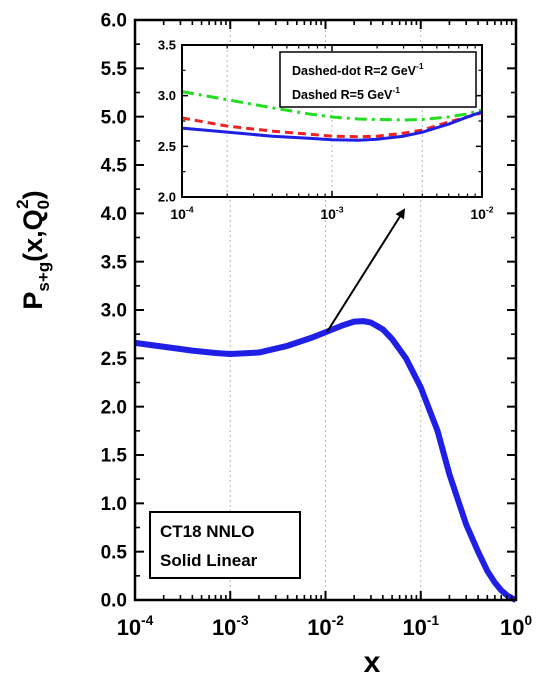  Describe the element at coordinates (114, 552) in the screenshot. I see `y-tick-label: 0.5` at that location.